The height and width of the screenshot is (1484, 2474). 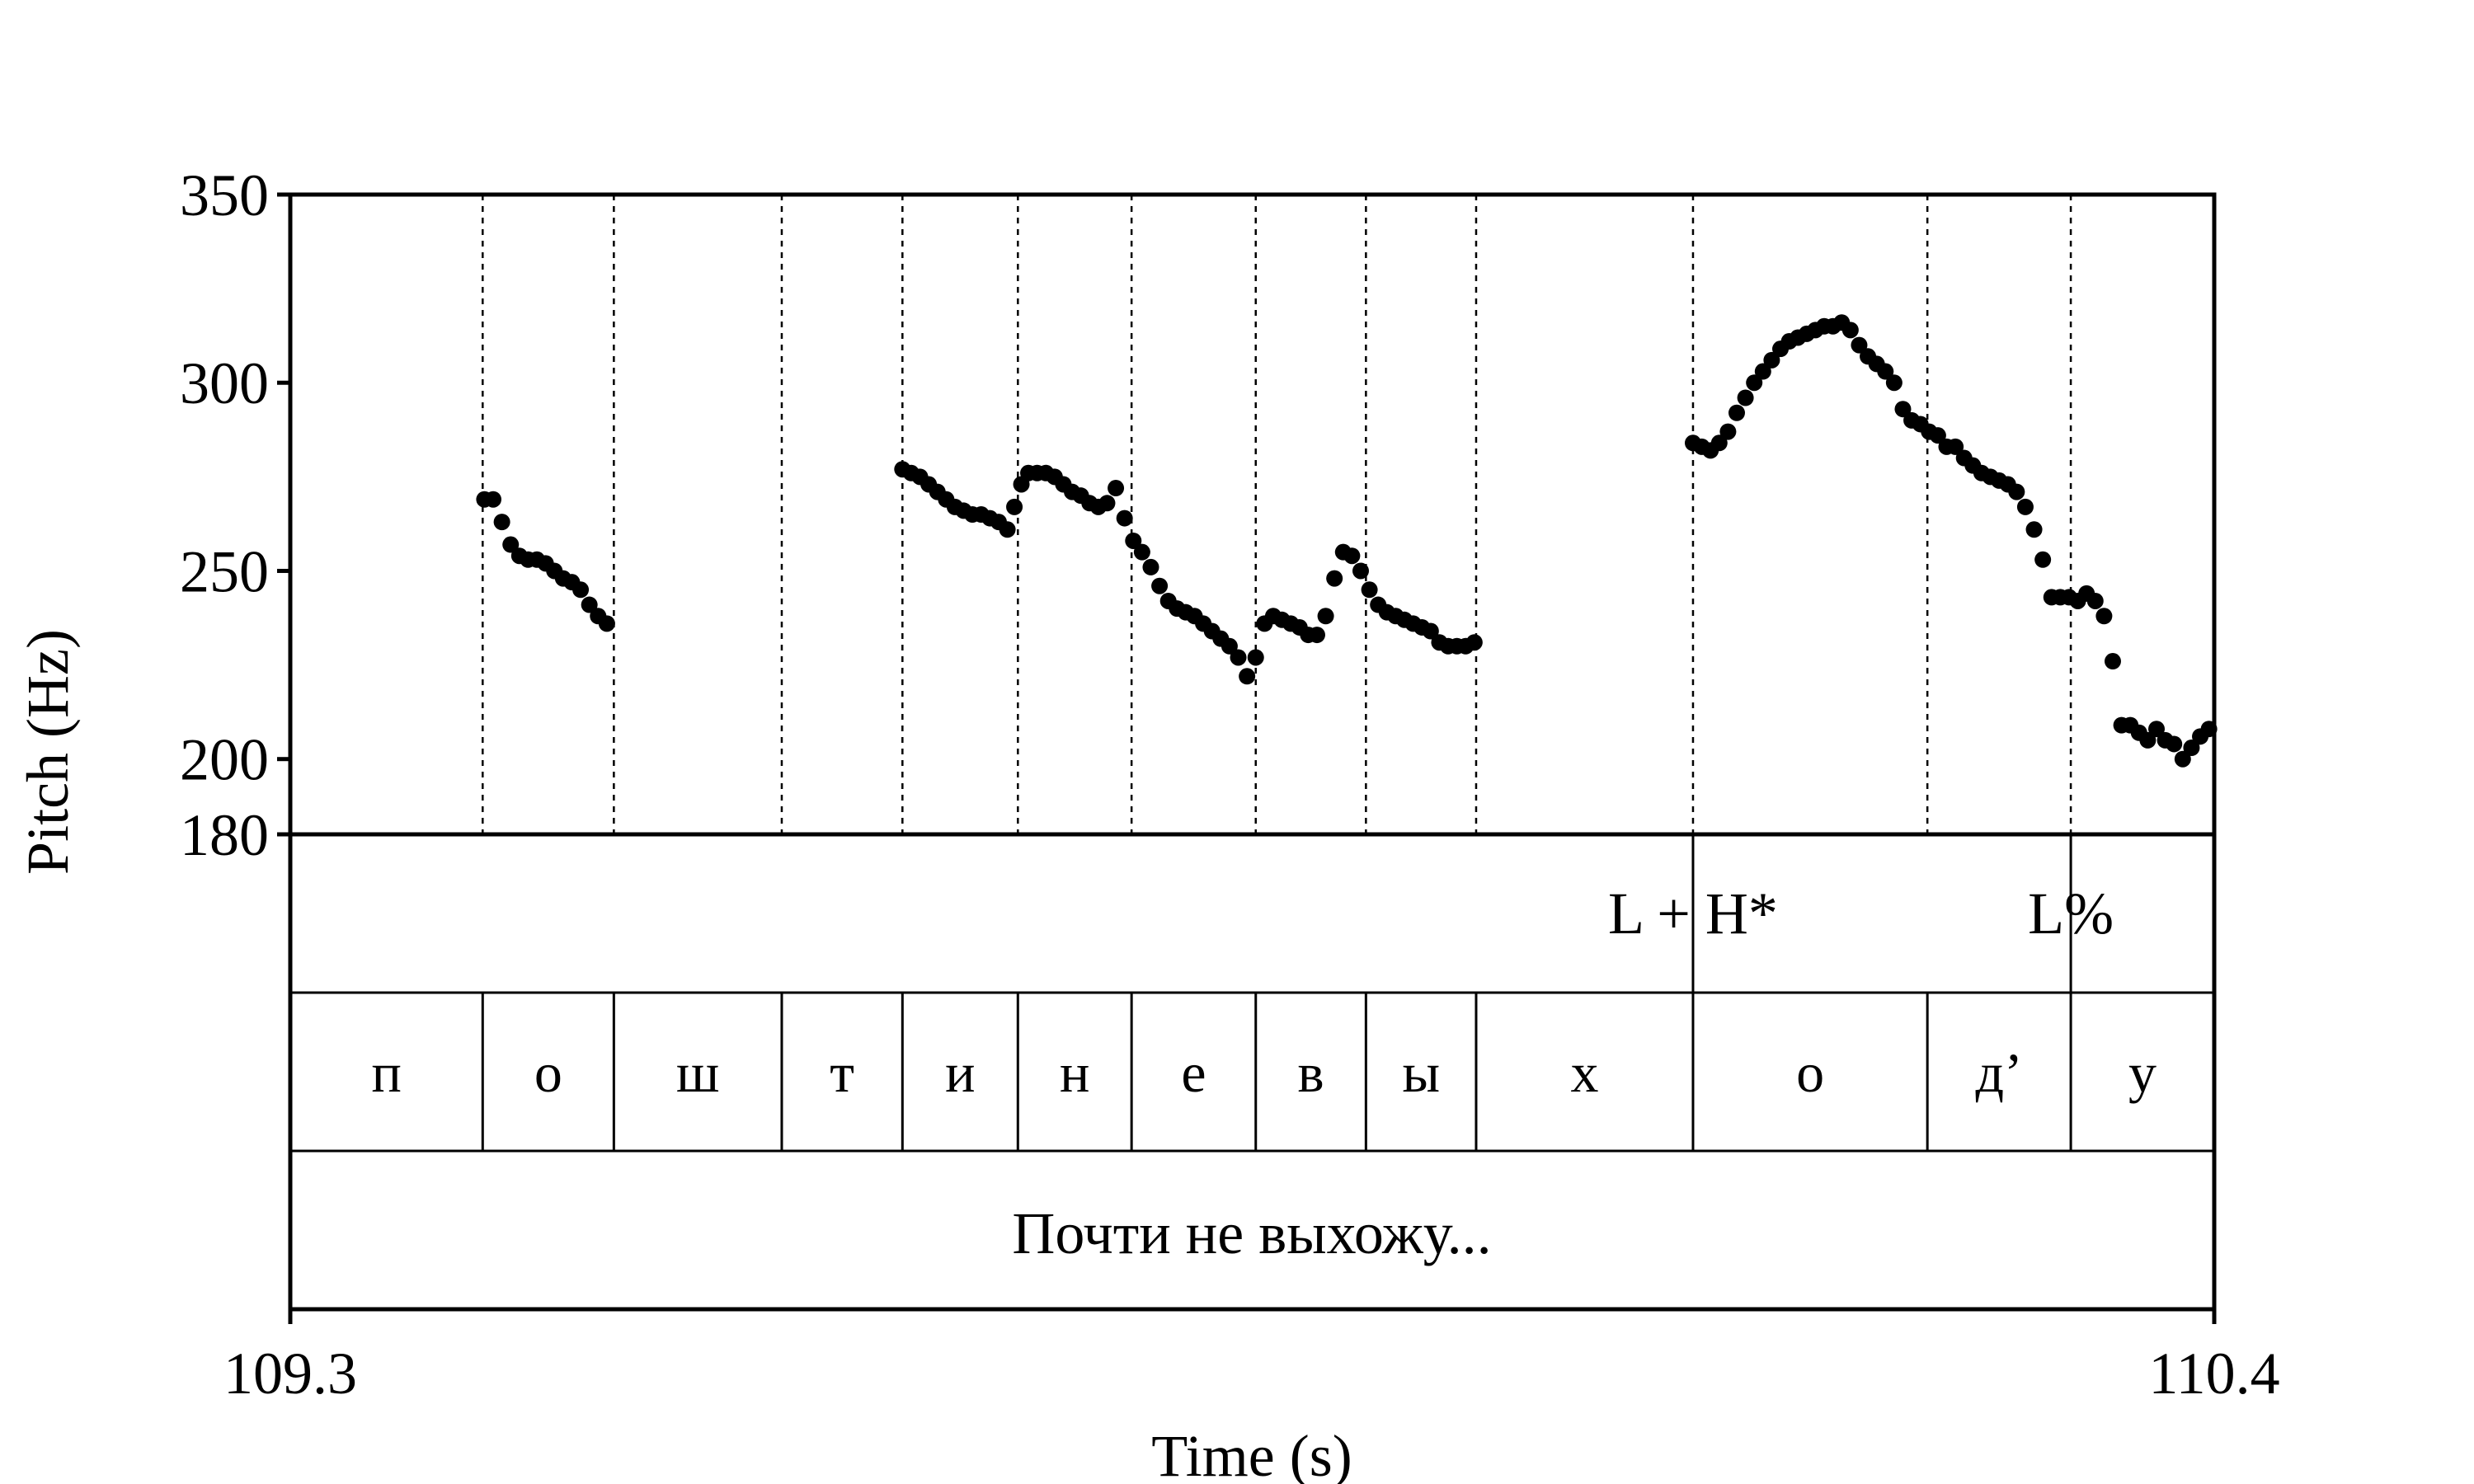 I want to click on segment-label-2: ш, so click(x=697, y=1072).